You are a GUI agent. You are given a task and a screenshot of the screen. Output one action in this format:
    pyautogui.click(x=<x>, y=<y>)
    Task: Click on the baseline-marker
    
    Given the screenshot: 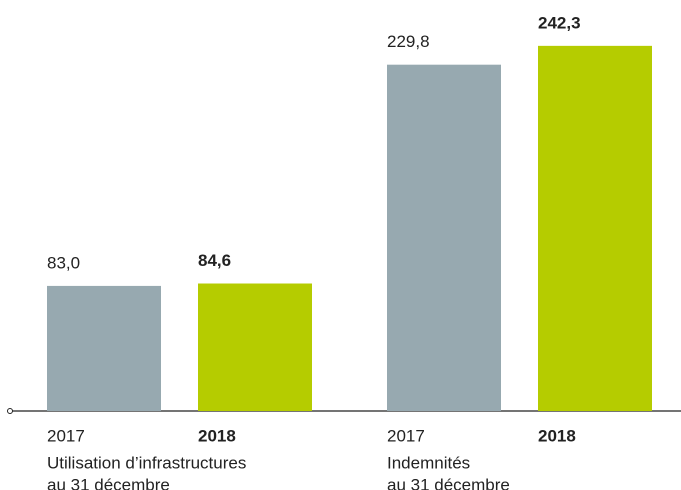 What is the action you would take?
    pyautogui.click(x=10, y=411)
    